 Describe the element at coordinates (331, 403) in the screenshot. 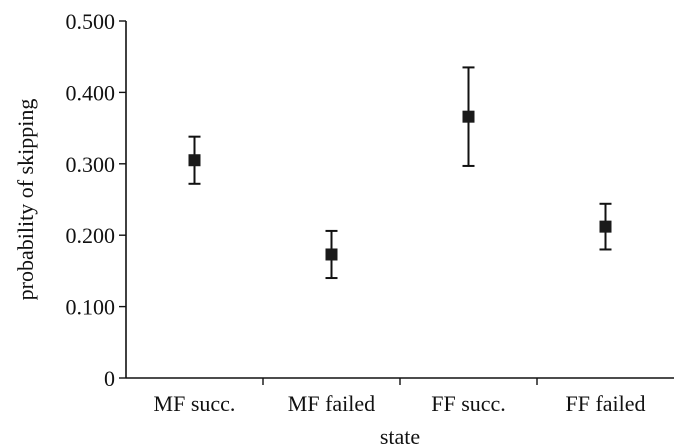

I see `x-tick-label: MF failed` at that location.